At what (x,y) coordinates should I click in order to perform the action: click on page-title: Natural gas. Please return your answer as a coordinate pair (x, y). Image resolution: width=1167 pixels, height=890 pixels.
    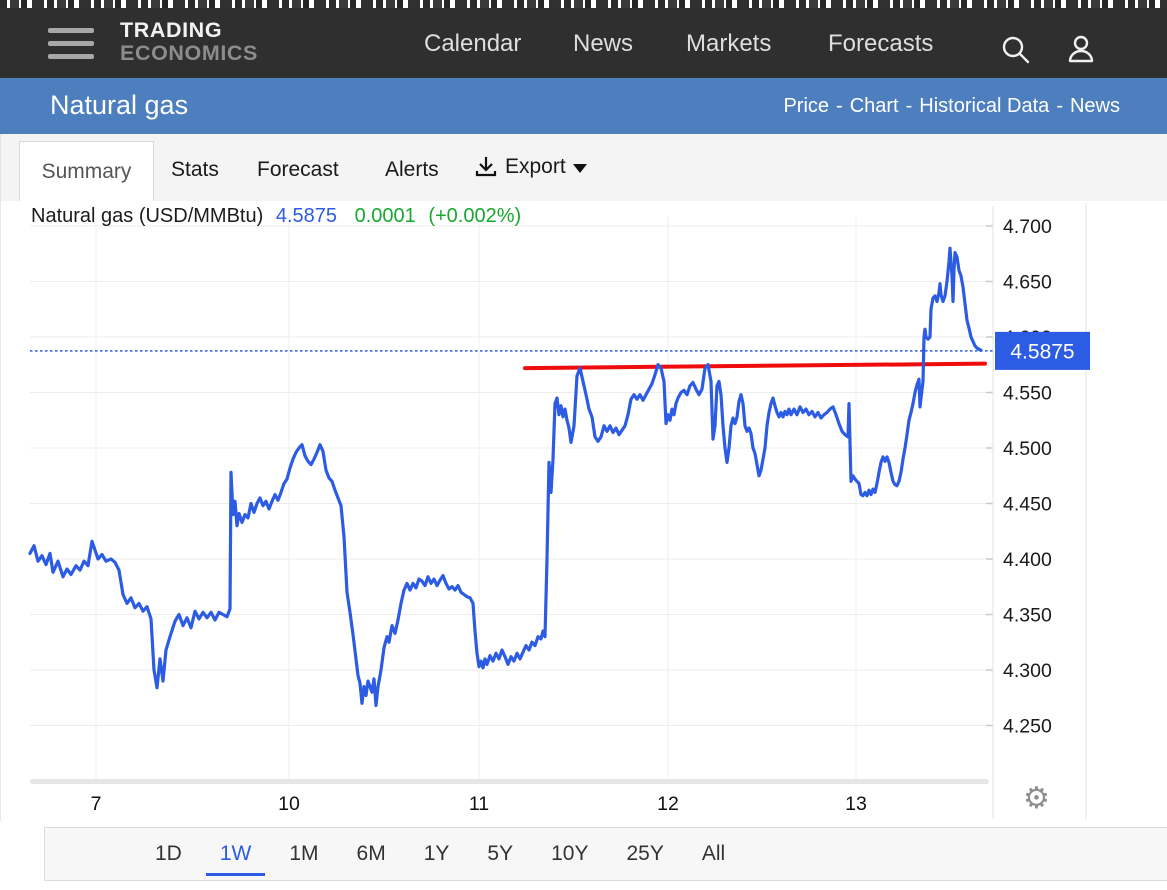
    Looking at the image, I should click on (119, 105).